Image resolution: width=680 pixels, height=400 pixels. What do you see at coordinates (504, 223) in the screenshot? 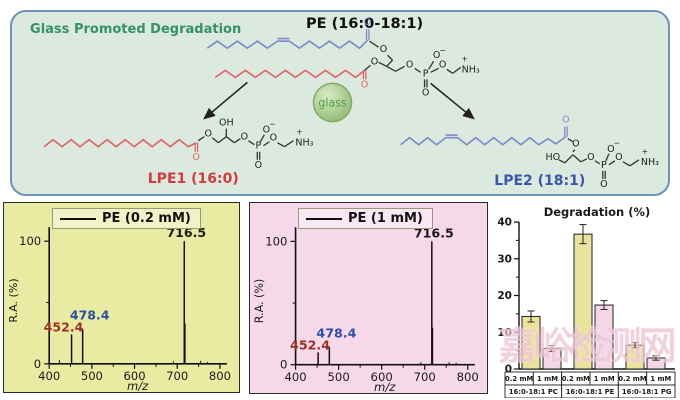
I see `y-tick-label: 40` at bounding box center [504, 223].